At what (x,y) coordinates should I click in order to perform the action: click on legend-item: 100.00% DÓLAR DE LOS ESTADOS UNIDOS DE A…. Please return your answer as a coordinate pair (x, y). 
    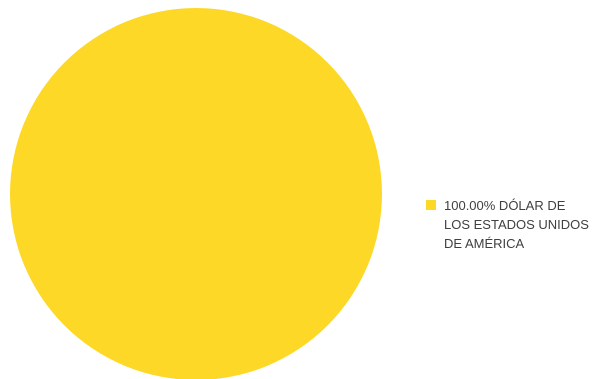
    Looking at the image, I should click on (516, 224).